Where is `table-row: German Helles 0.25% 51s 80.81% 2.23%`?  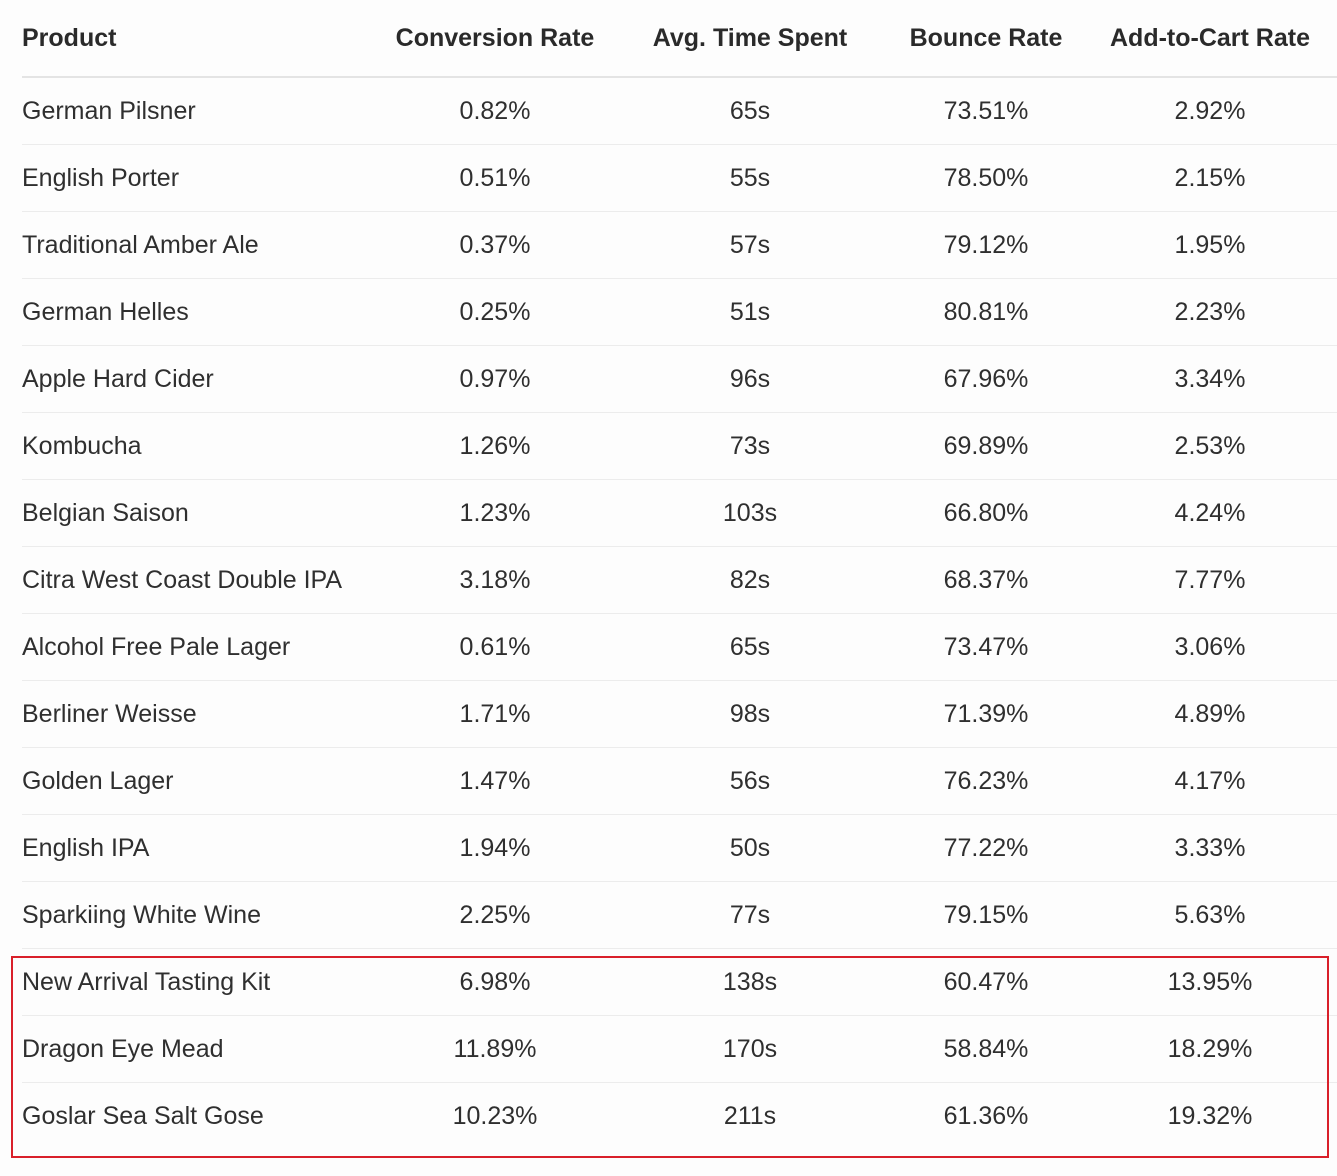 table-row: German Helles 0.25% 51s 80.81% 2.23% is located at coordinates (679, 312).